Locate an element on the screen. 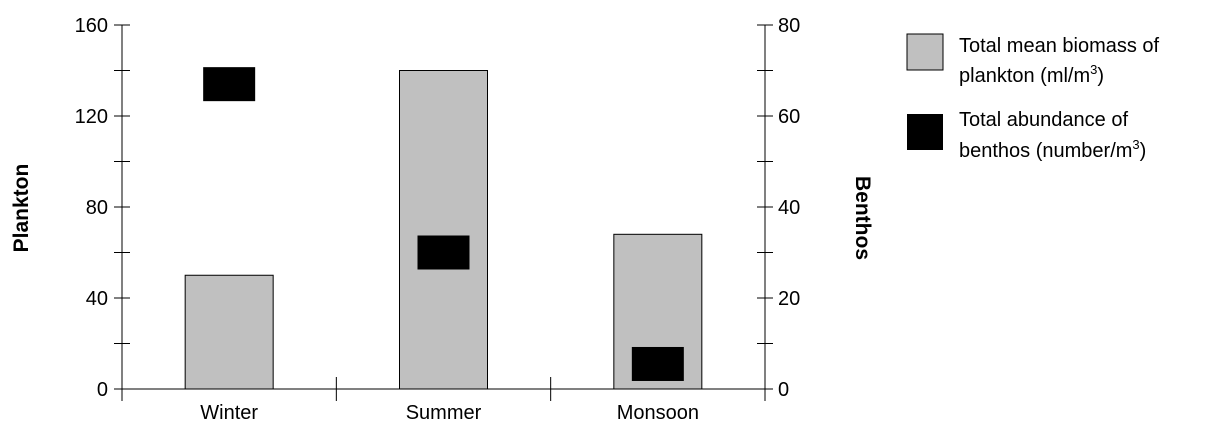  right-axis: 0 20 40 60 80 is located at coordinates (778, 208).